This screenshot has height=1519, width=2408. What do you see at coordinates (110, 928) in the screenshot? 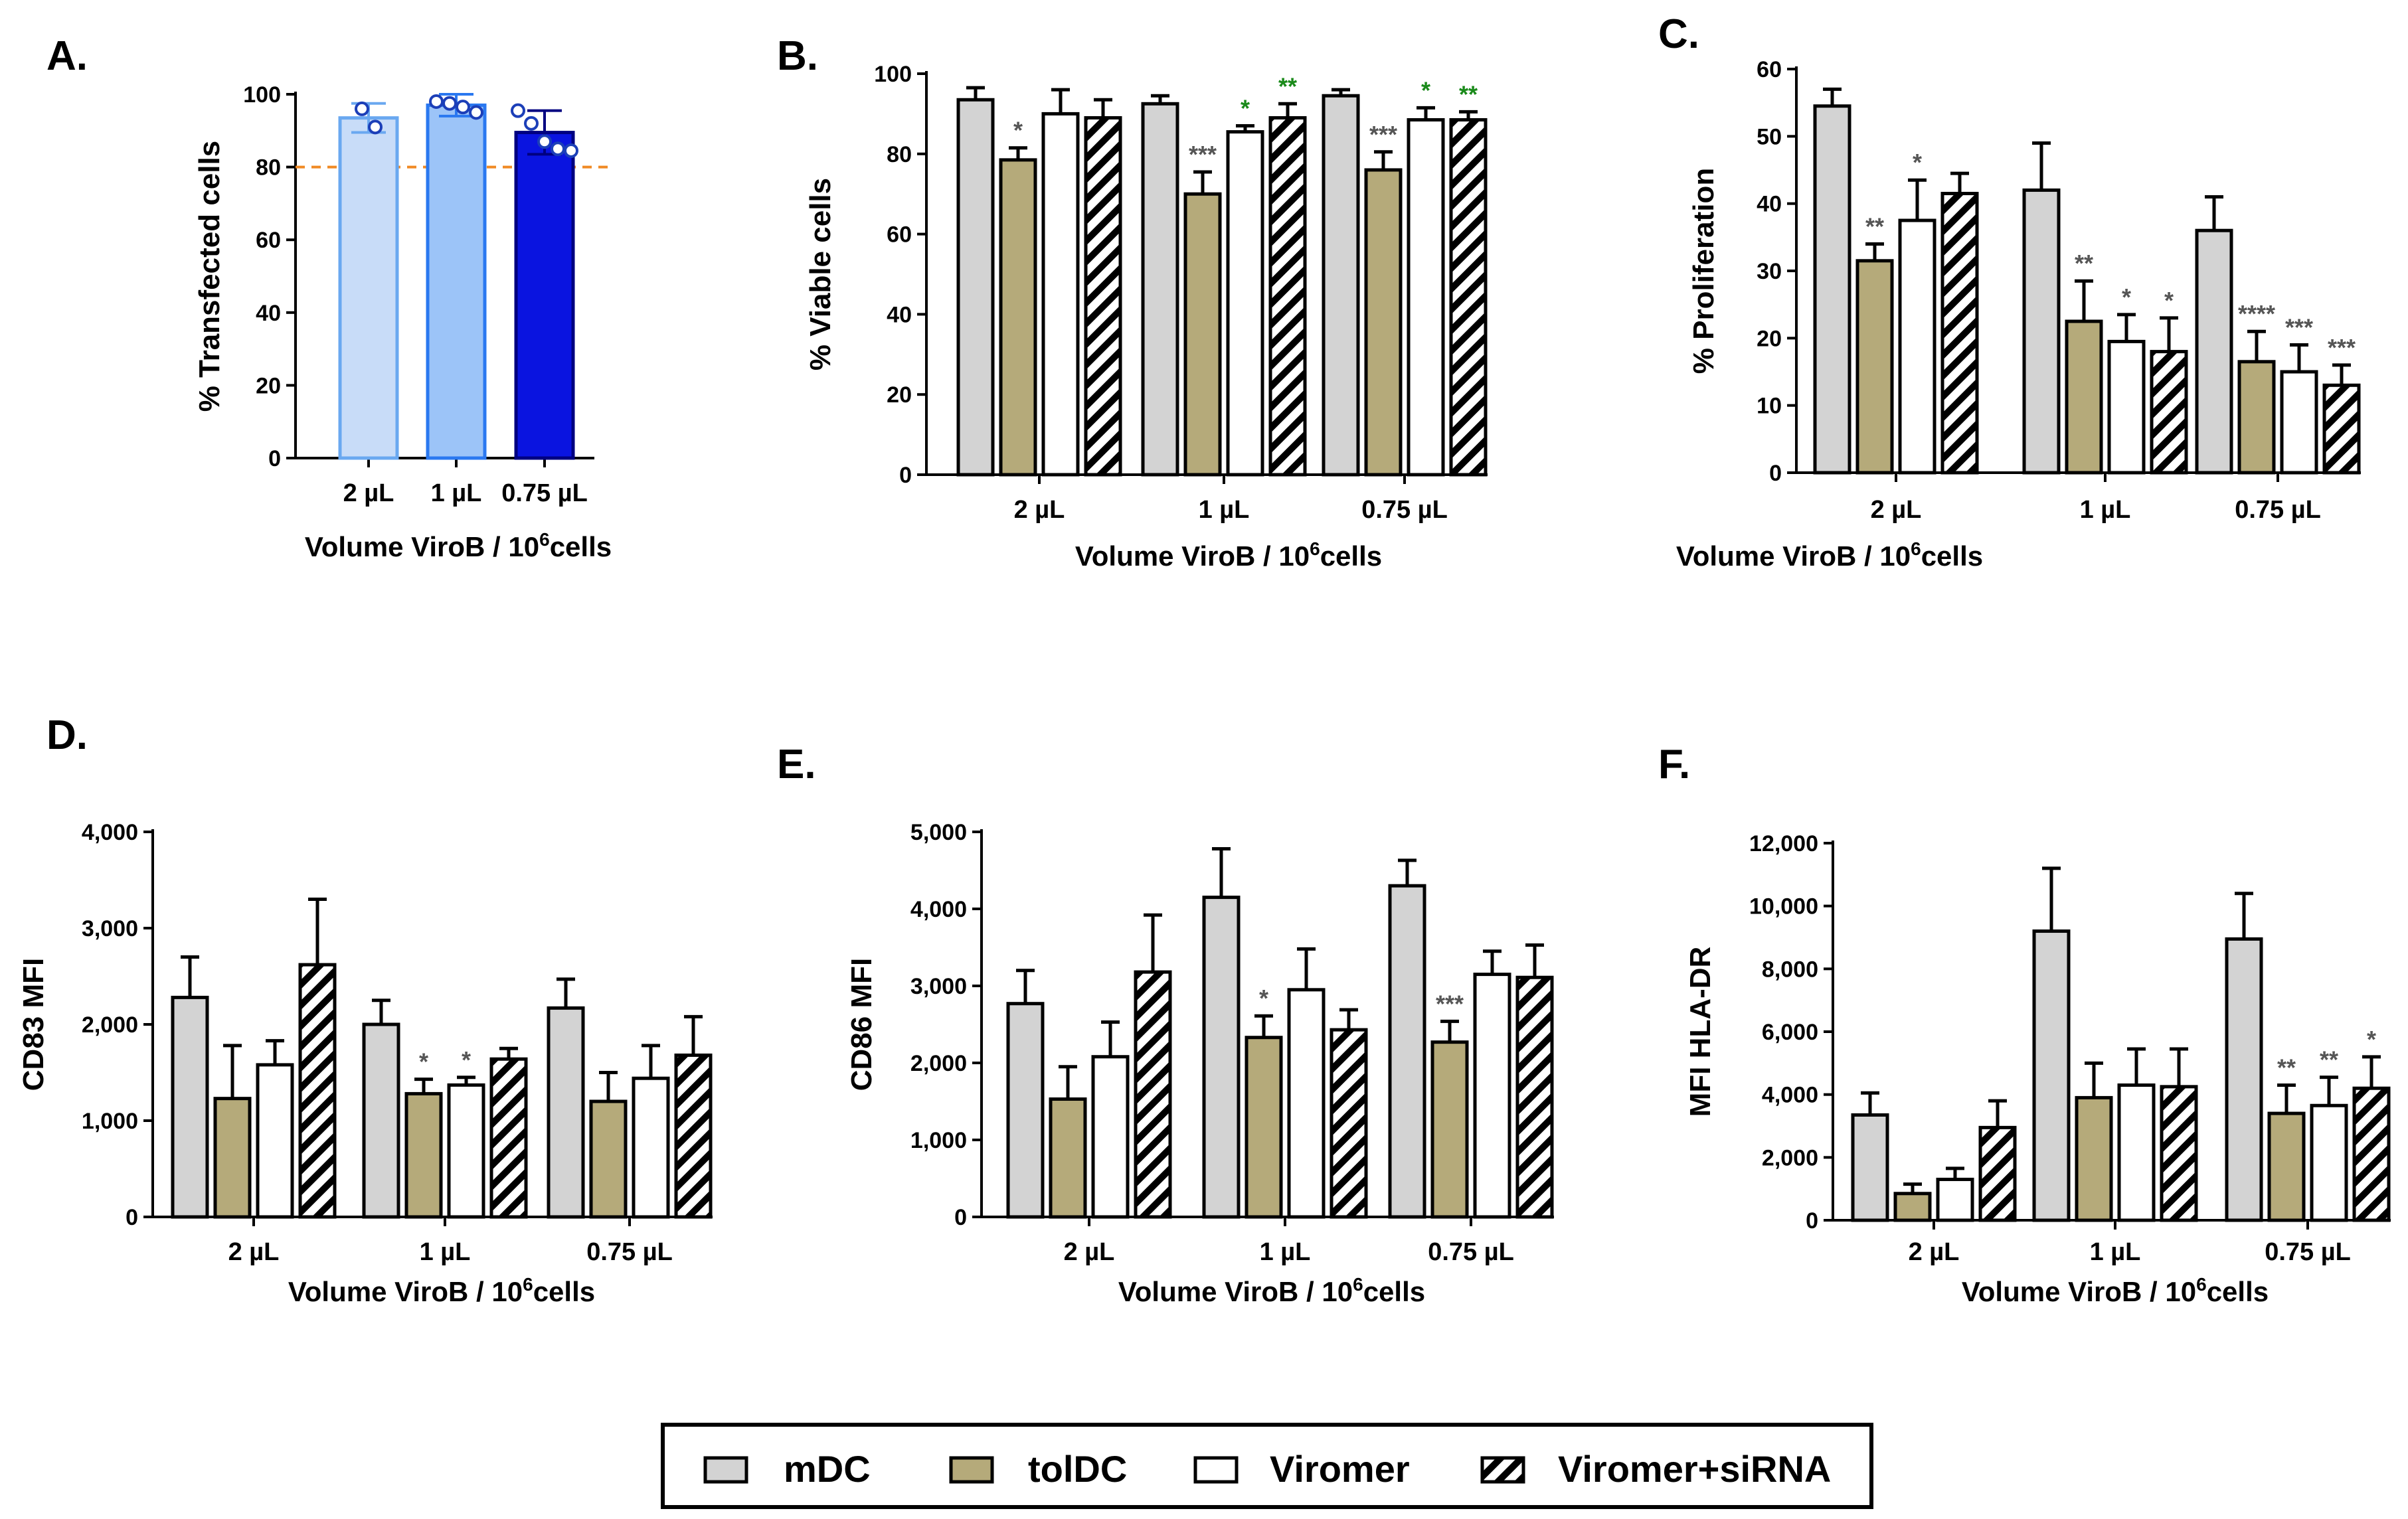
I see `y-tick-label: 3,000` at bounding box center [110, 928].